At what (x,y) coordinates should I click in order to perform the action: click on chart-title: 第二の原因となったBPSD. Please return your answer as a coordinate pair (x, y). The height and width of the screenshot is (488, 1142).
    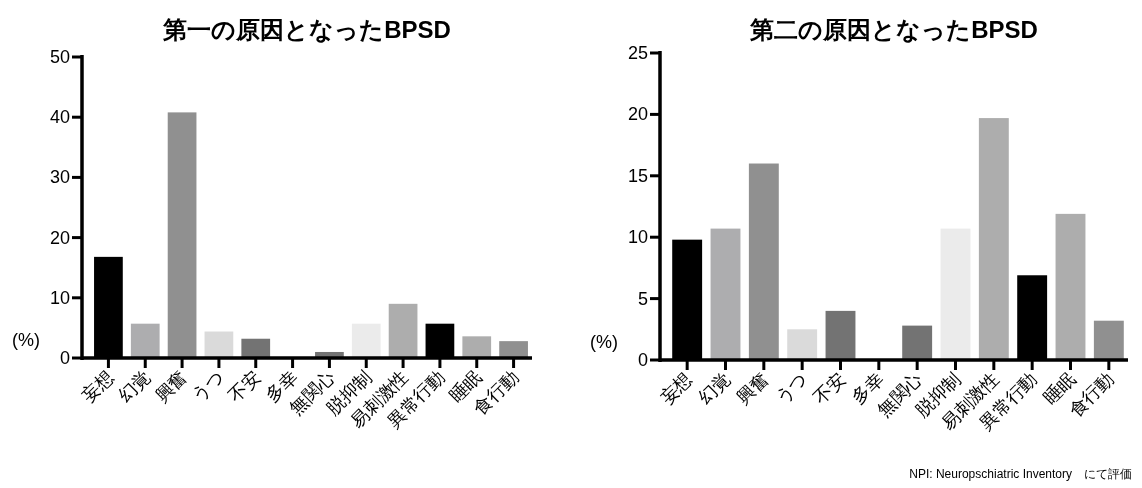
    Looking at the image, I should click on (893, 29).